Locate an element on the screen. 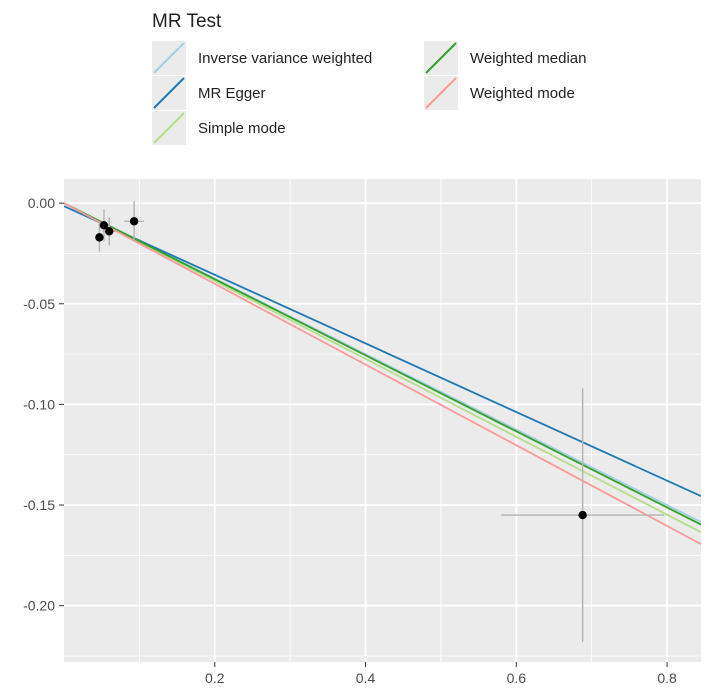 The width and height of the screenshot is (709, 694). y-tick-label: -0.20 is located at coordinates (39, 606).